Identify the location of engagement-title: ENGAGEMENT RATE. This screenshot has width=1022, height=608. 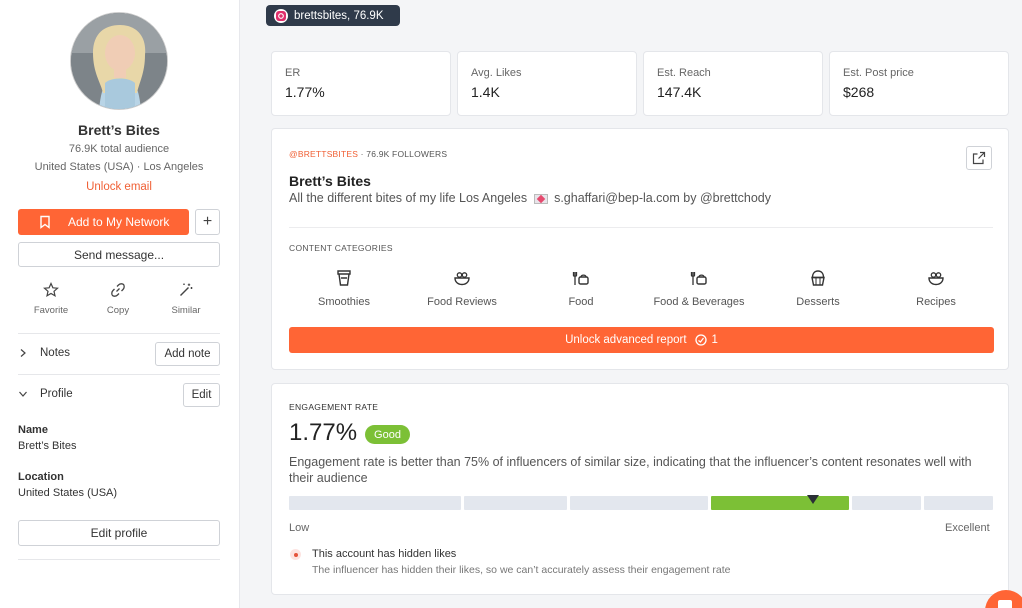
(334, 407).